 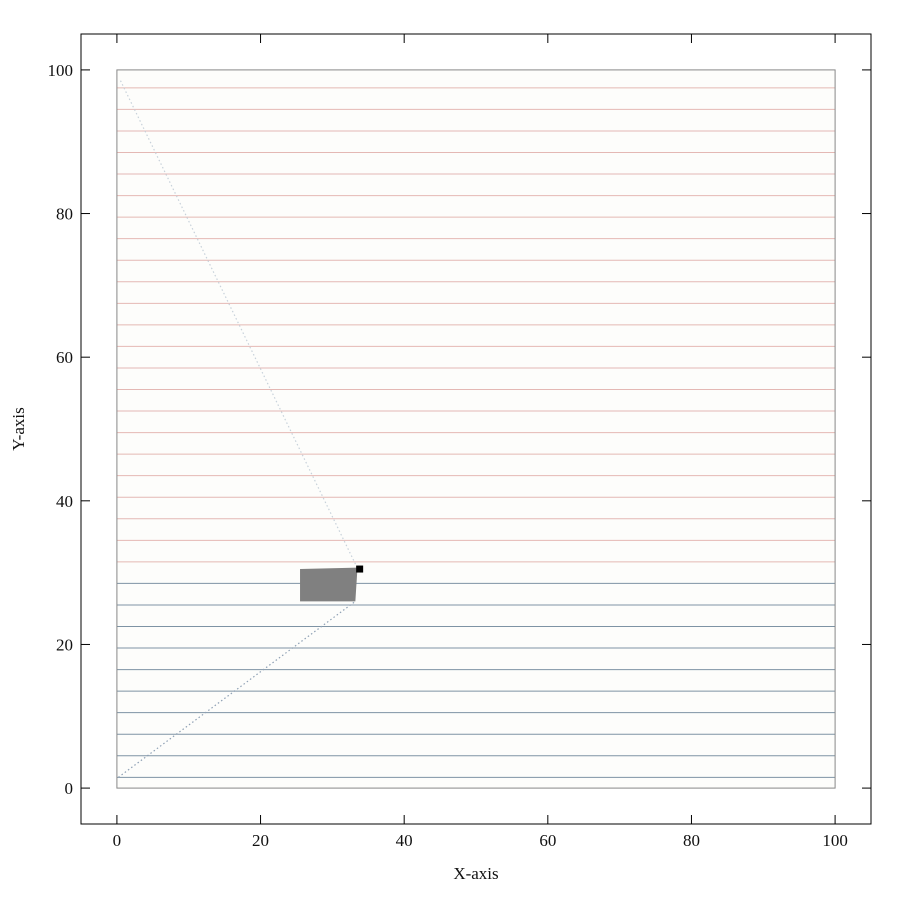 What do you see at coordinates (404, 840) in the screenshot?
I see `x-tick-label: 40` at bounding box center [404, 840].